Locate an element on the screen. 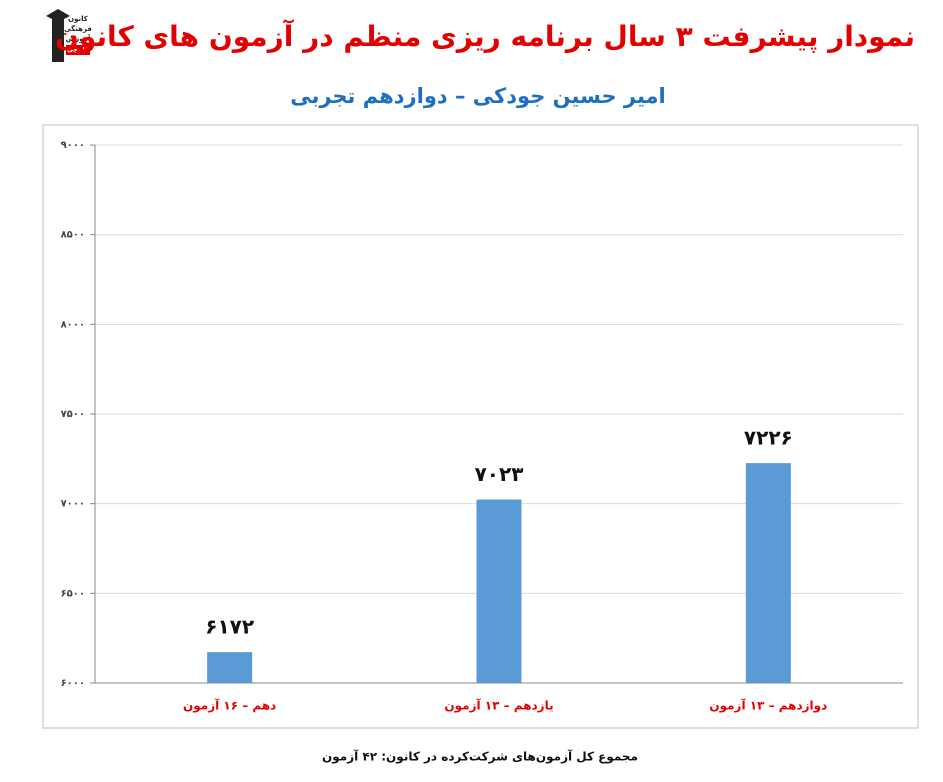 The image size is (943, 782). logo-badge is located at coordinates (78, 50).